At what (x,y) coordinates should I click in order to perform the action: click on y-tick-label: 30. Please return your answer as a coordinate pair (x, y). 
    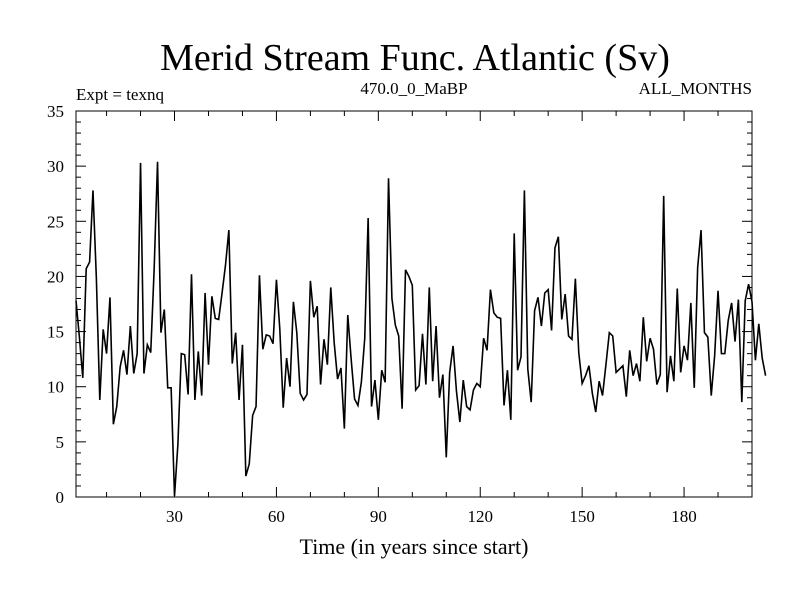
    Looking at the image, I should click on (55, 166).